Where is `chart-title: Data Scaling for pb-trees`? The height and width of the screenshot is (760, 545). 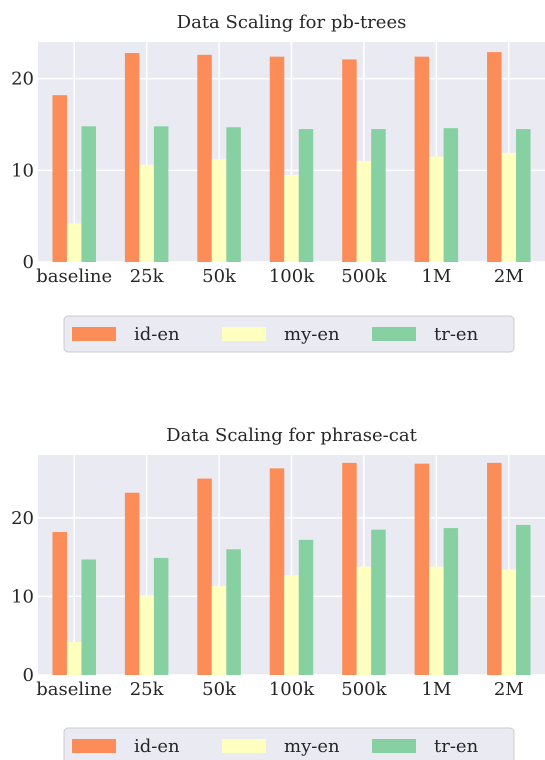
chart-title: Data Scaling for pb-trees is located at coordinates (292, 22).